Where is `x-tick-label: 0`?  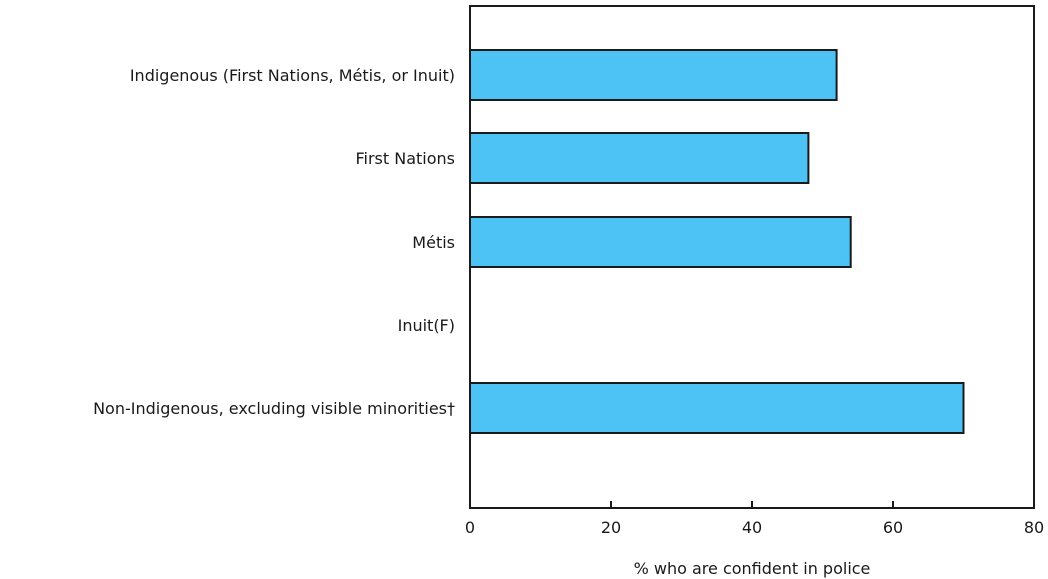 x-tick-label: 0 is located at coordinates (470, 527).